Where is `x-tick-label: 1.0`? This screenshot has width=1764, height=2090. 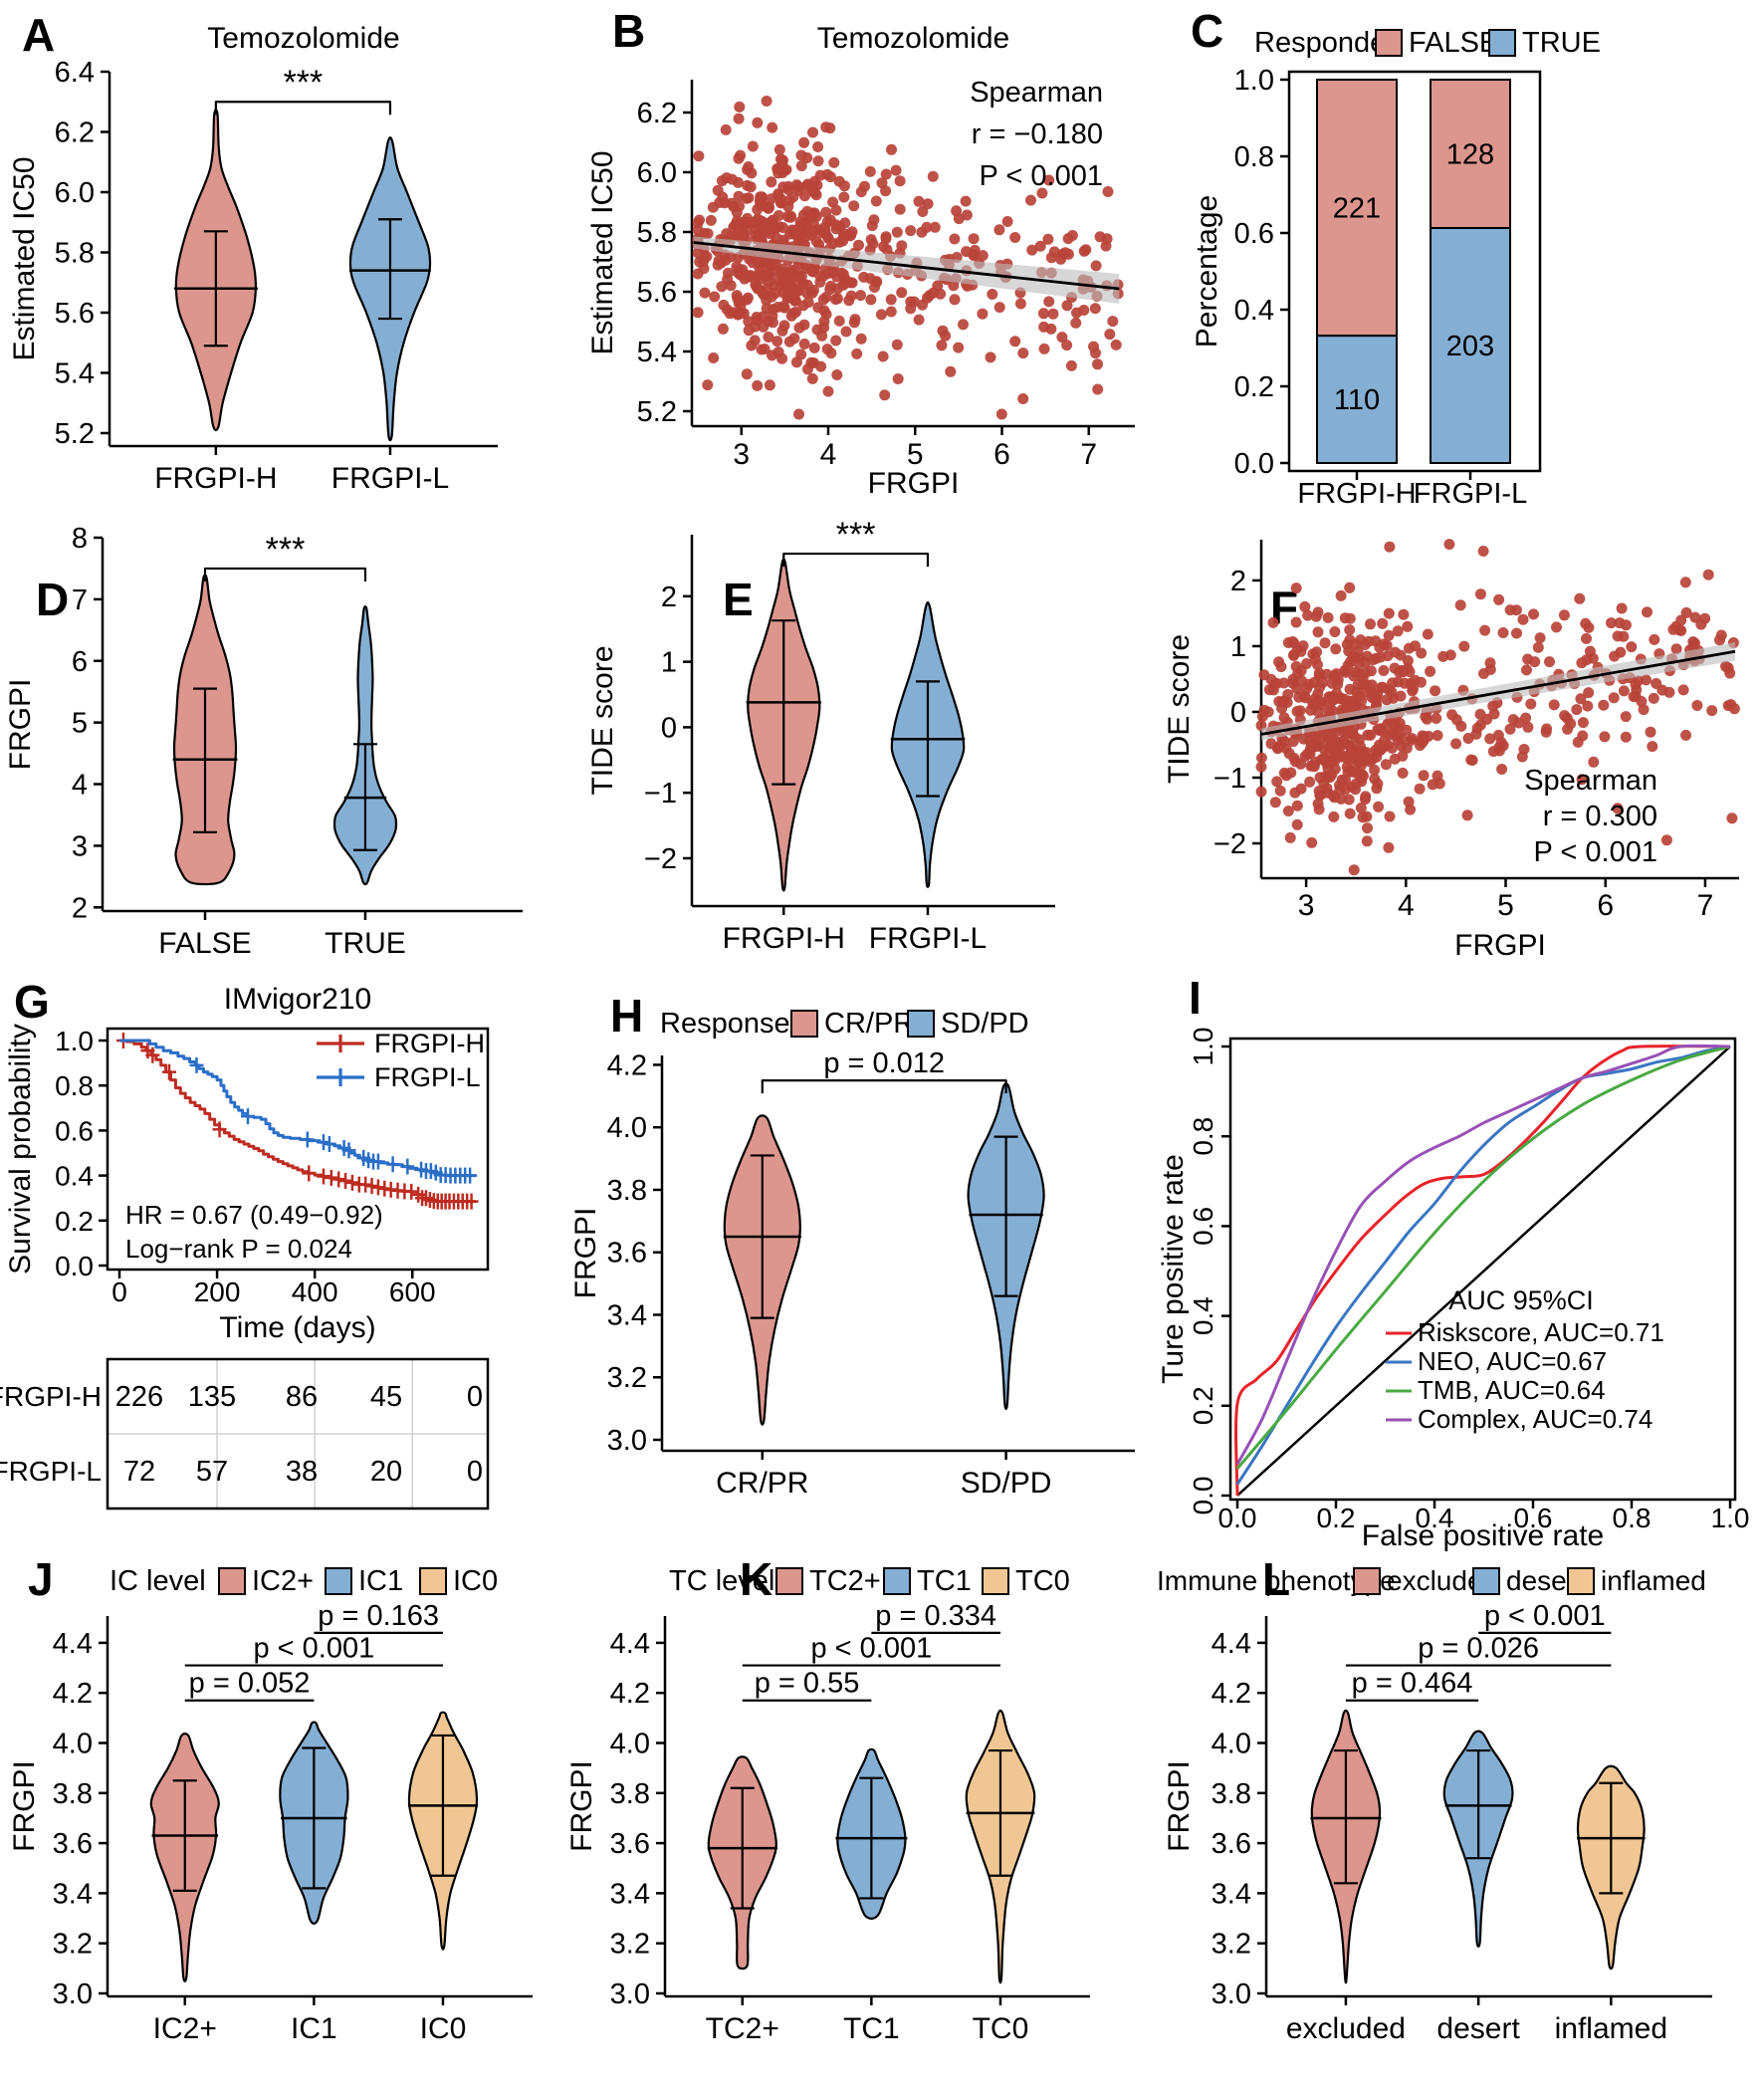
x-tick-label: 1.0 is located at coordinates (1730, 1518).